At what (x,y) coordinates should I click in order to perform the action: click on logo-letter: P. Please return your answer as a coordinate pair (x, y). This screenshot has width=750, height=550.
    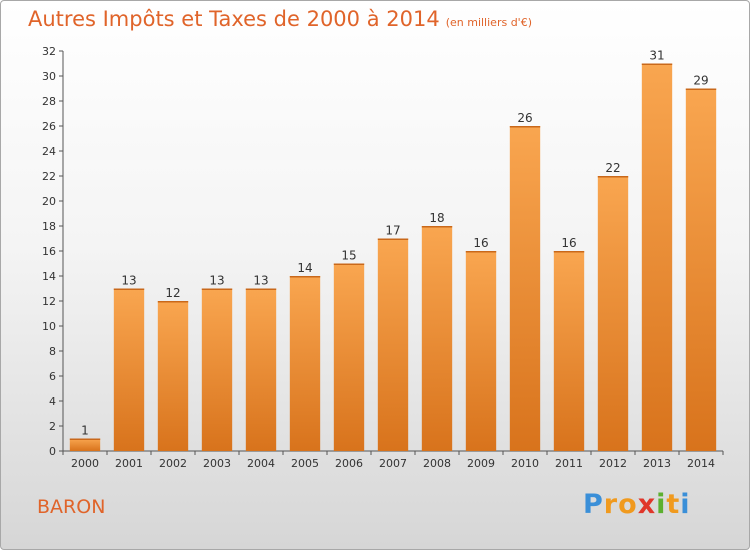
    Looking at the image, I should click on (593, 504).